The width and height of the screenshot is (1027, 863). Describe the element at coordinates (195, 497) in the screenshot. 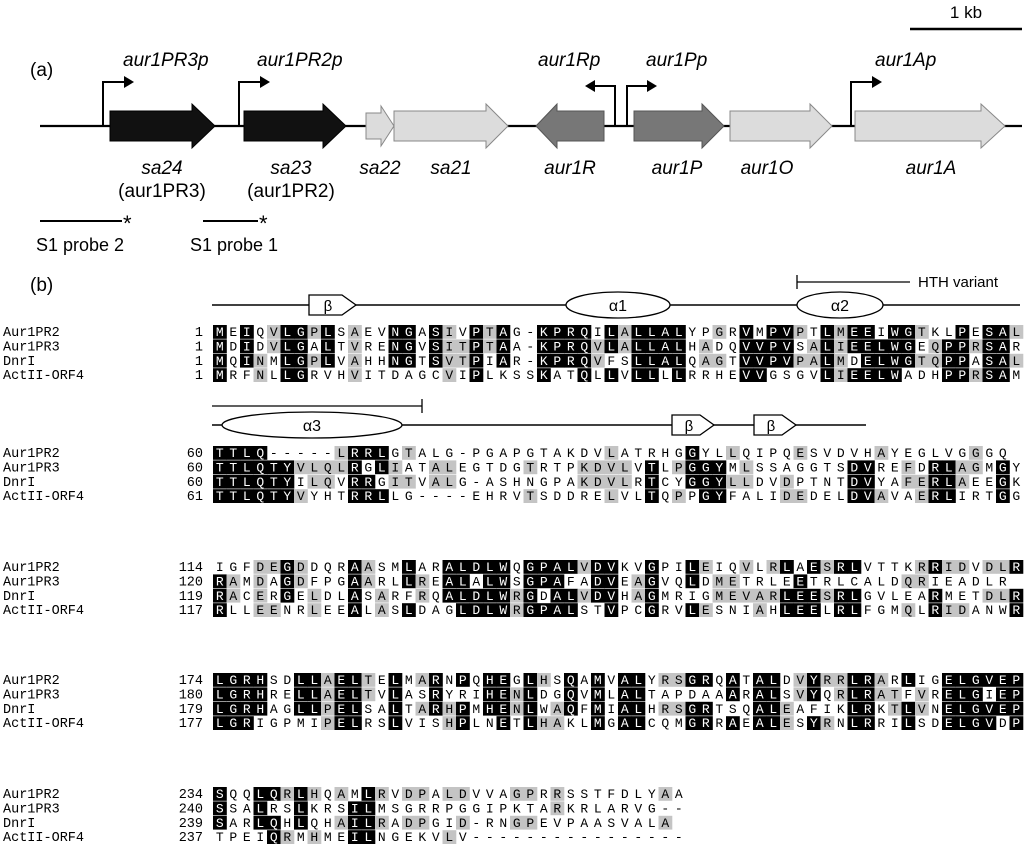

I see `sequence-start-number: 61` at that location.